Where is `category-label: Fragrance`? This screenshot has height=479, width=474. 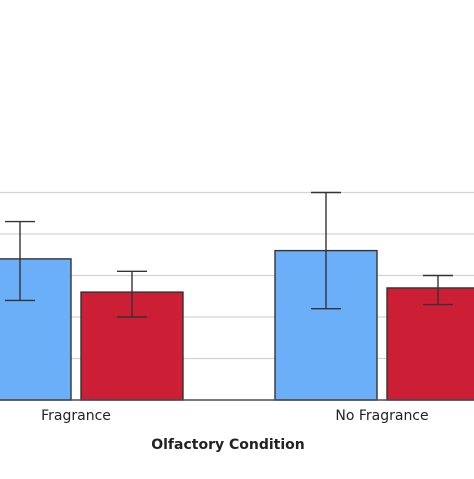 category-label: Fragrance is located at coordinates (76, 416).